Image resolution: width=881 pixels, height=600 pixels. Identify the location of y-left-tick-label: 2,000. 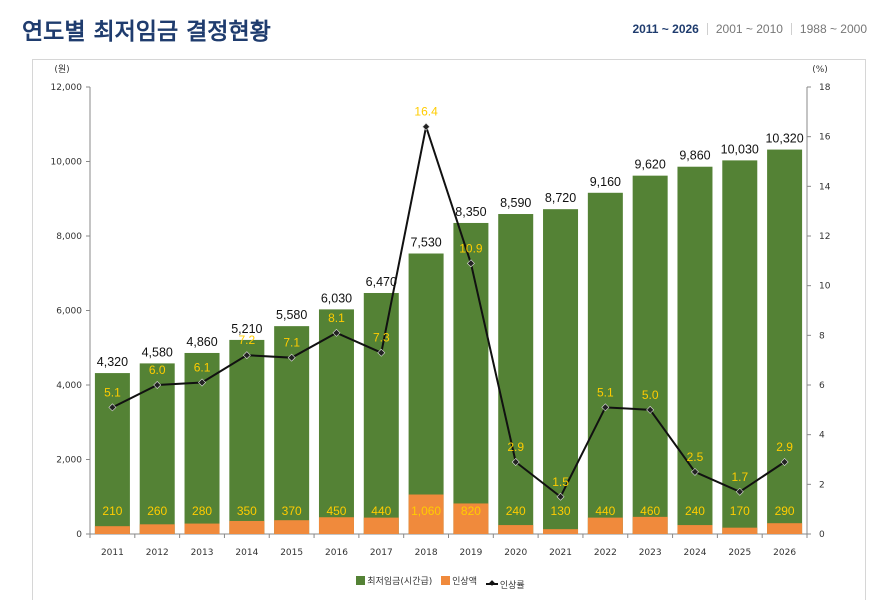
(69, 461).